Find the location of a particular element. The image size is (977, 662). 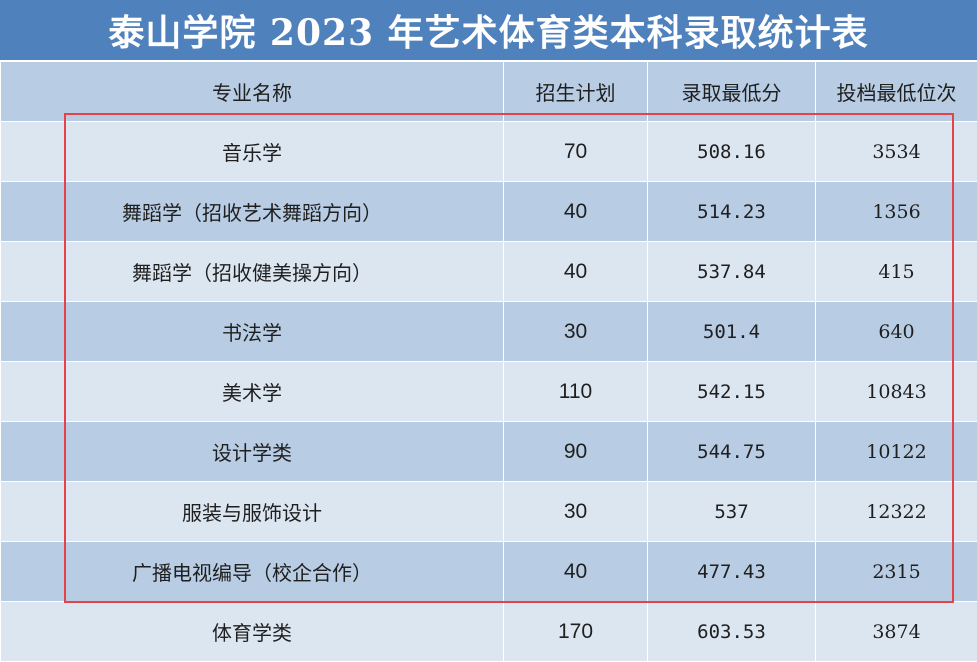

cell-plan: 90 is located at coordinates (576, 452).